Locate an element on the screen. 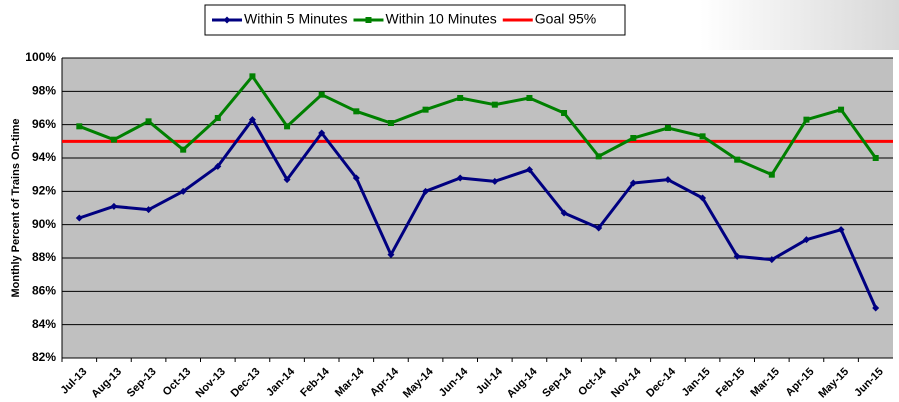 This screenshot has height=402, width=899. x-tick-label: Oct-13 is located at coordinates (177, 382).